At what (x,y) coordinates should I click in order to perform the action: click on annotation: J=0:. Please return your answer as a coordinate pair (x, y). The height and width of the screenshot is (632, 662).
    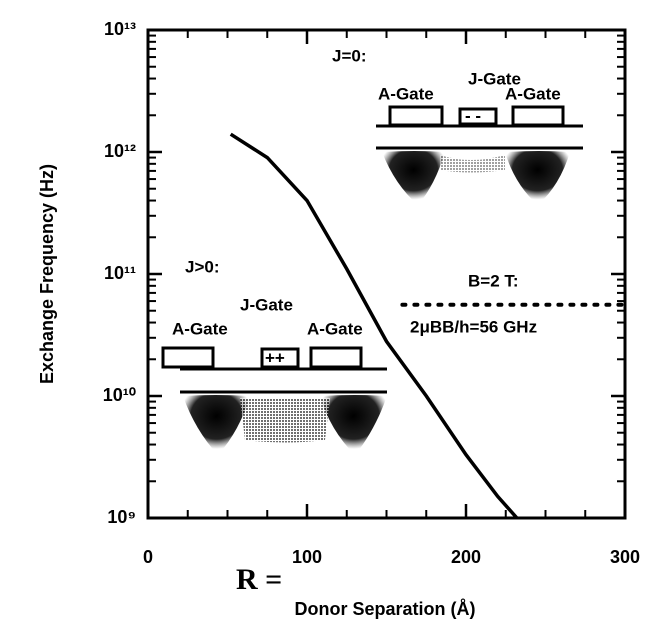
    Looking at the image, I should click on (349, 55).